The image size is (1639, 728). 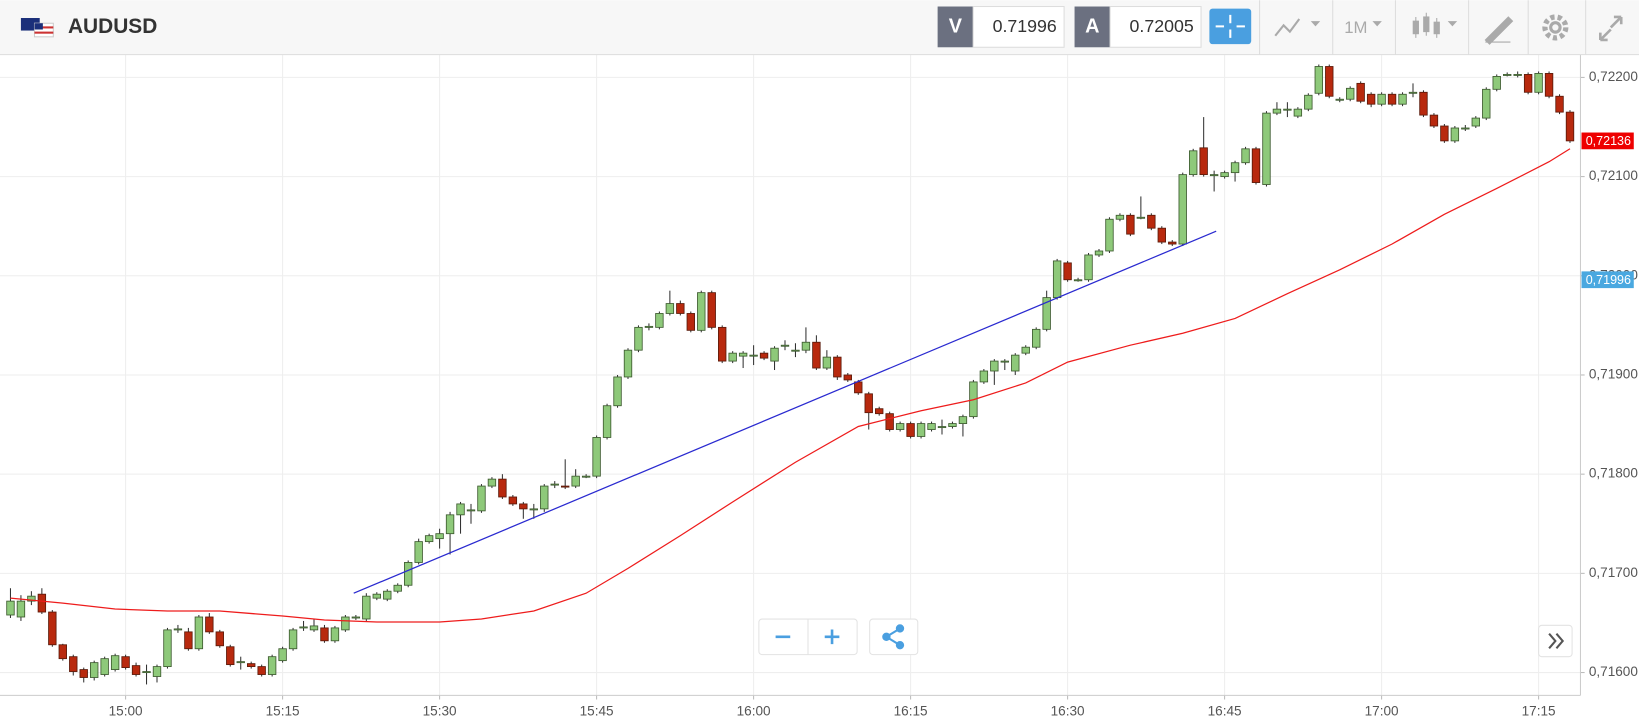 What do you see at coordinates (1297, 27) in the screenshot?
I see `chart-type-button` at bounding box center [1297, 27].